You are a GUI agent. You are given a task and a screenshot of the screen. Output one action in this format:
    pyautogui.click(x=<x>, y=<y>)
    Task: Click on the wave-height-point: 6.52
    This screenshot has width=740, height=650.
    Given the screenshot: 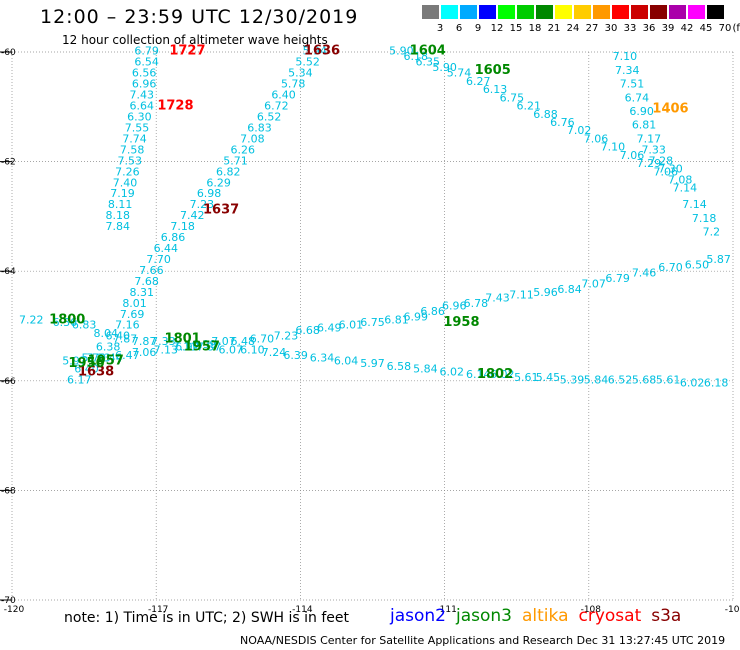 What is the action you would take?
    pyautogui.click(x=269, y=117)
    